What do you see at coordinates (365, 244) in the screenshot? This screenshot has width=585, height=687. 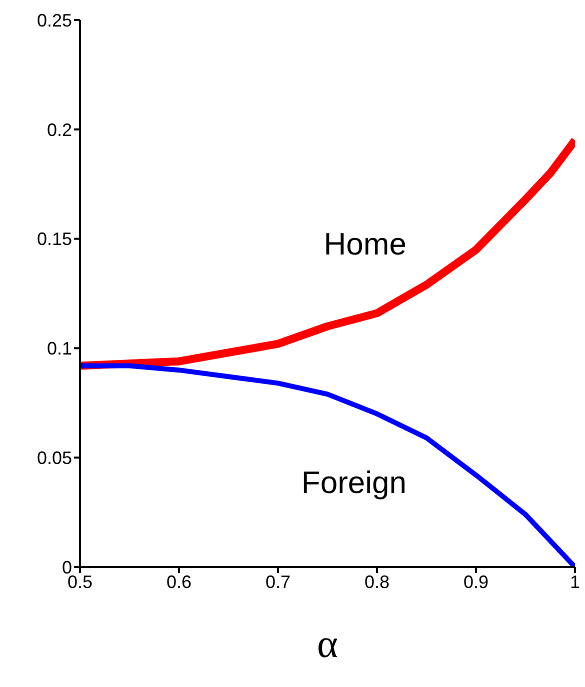 I see `series-label: Home` at bounding box center [365, 244].